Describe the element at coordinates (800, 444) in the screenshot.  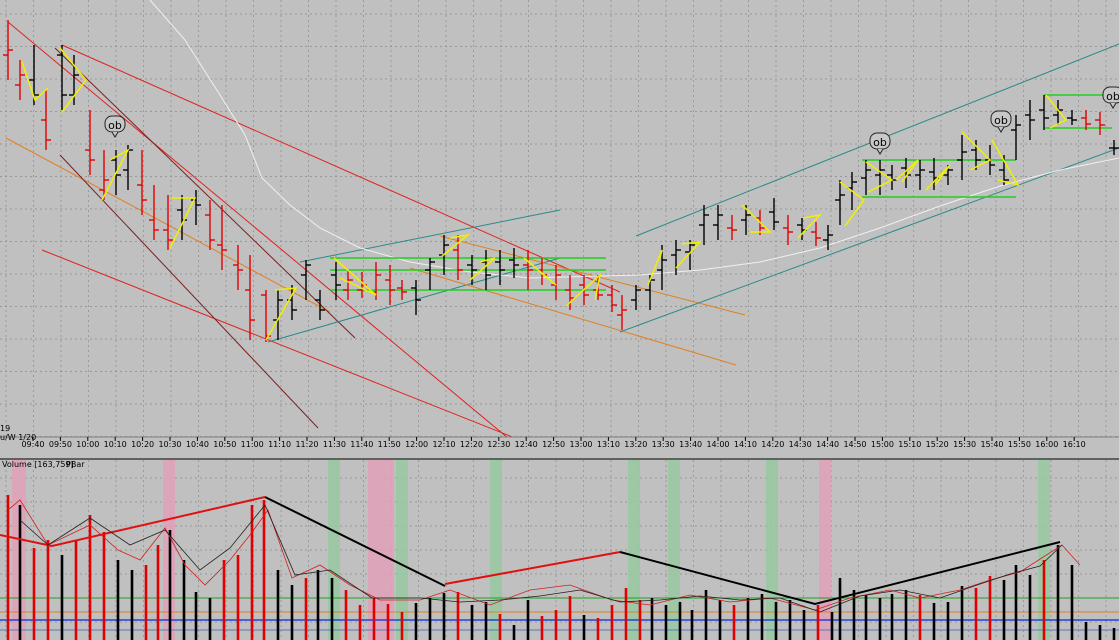
I see `time-tick-label: 14:30` at that location.